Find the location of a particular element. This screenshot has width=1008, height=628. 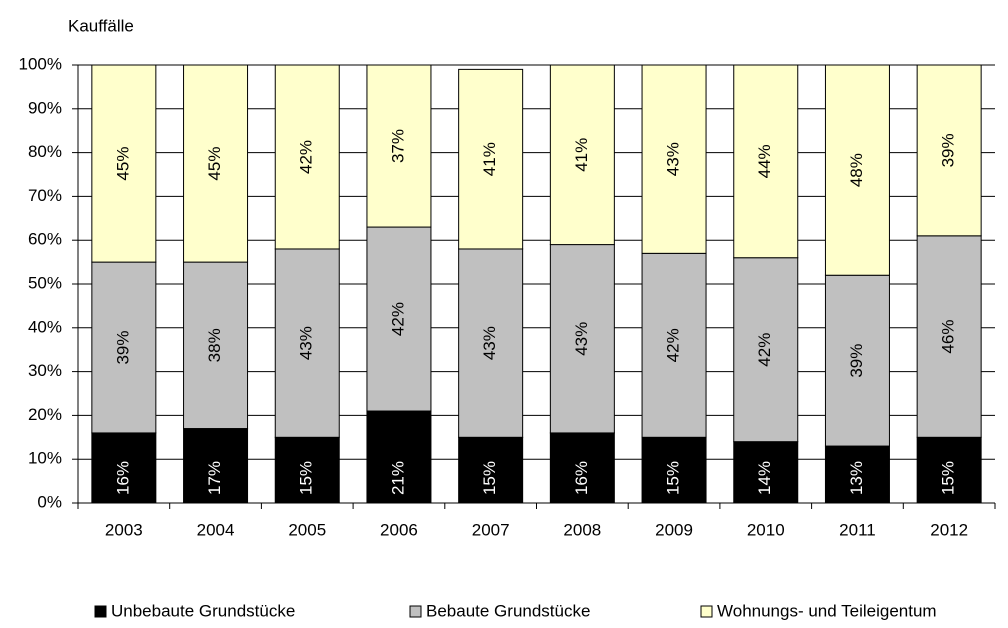

x-tick-label: 2006 is located at coordinates (399, 529).